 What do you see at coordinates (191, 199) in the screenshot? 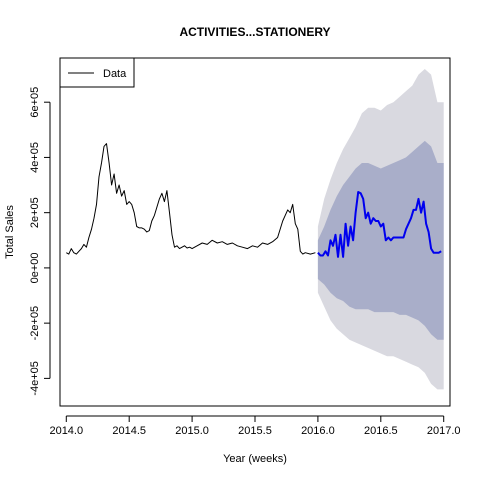
I see `data-line` at bounding box center [191, 199].